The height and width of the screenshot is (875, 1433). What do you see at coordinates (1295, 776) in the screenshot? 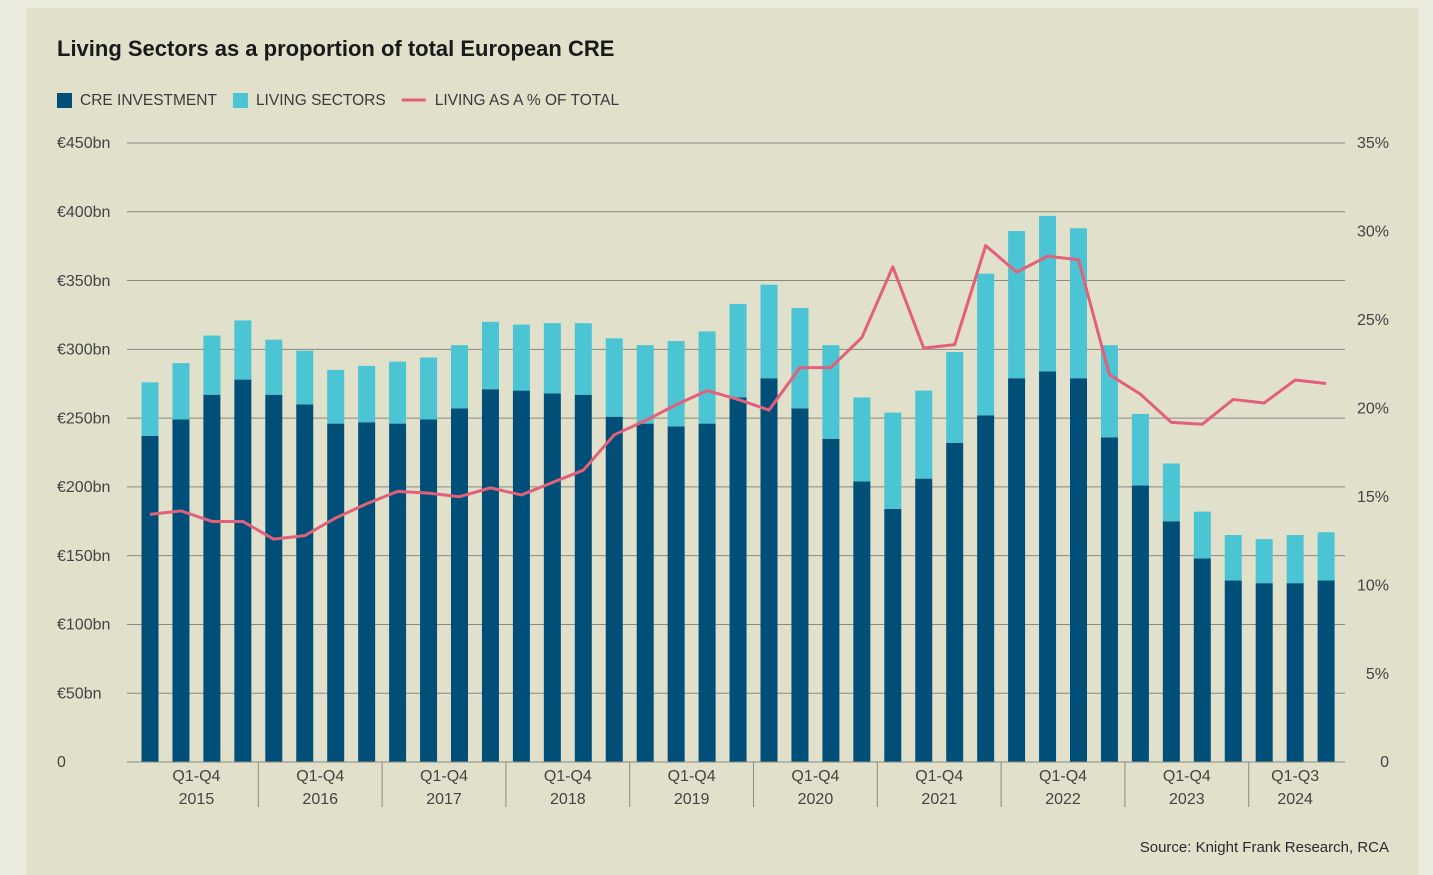
I see `x-group-period: Q1-Q3` at bounding box center [1295, 776].